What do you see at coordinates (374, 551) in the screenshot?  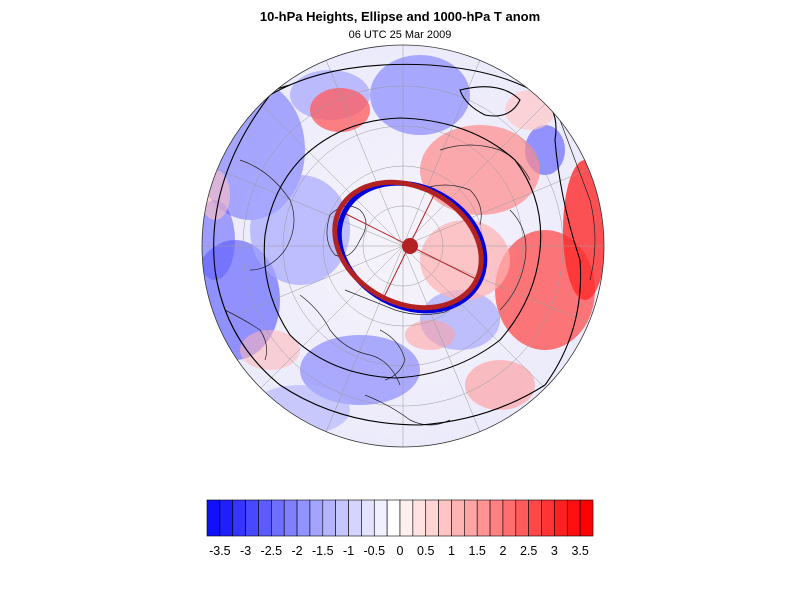 I see `colorbar-tick-label: -0.5` at bounding box center [374, 551].